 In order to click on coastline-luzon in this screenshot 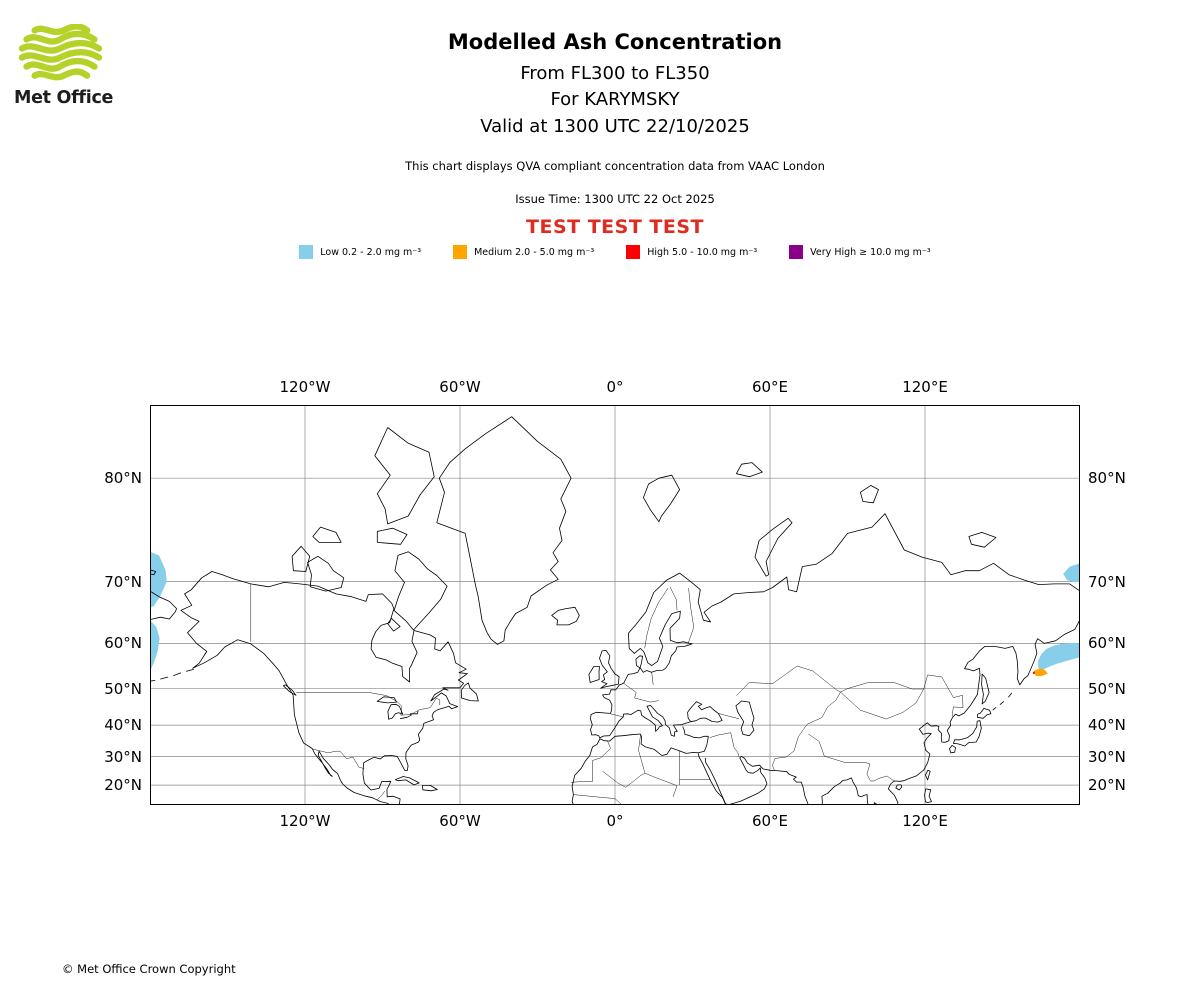, I will do `click(928, 795)`.